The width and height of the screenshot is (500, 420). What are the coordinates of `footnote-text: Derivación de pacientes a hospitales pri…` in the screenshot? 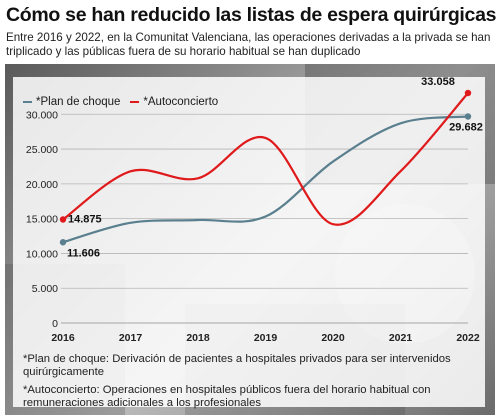 It's located at (237, 365).